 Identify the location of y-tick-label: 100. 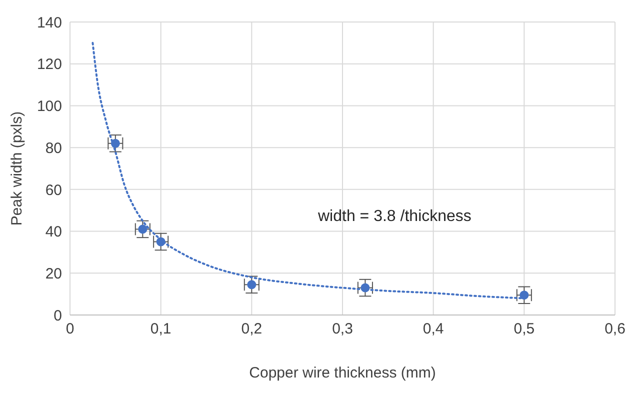
(49, 107).